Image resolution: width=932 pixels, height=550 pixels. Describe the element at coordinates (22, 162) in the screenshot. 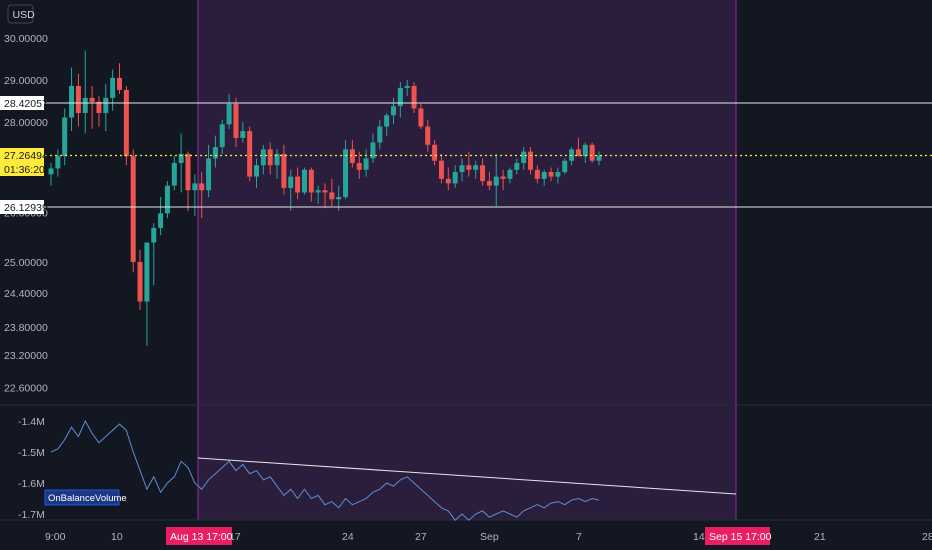

I see `current-price-label-bg` at that location.